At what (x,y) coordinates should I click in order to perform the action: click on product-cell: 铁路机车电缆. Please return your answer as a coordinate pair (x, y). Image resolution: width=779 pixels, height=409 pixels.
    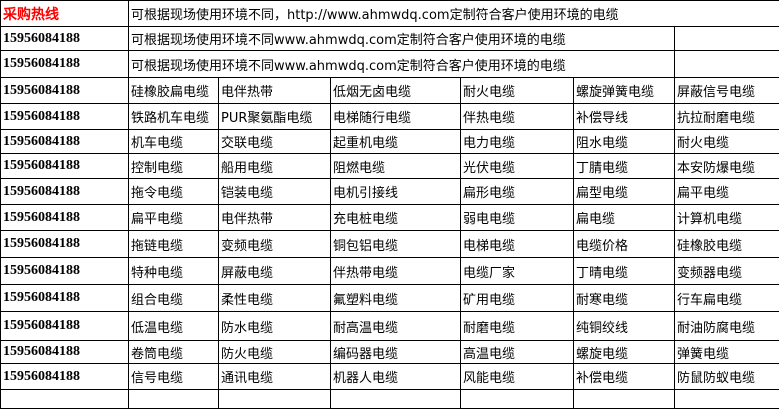
    Looking at the image, I should click on (173, 116).